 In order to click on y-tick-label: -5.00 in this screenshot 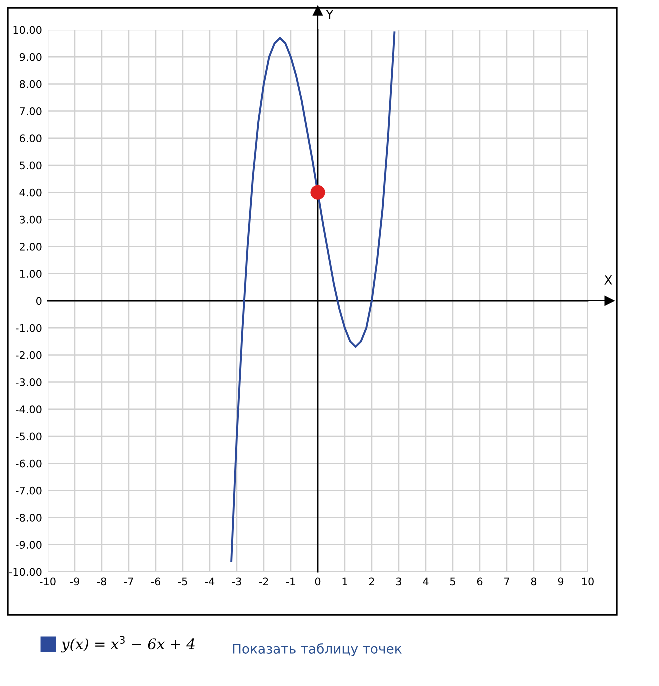, I will do `click(29, 436)`.